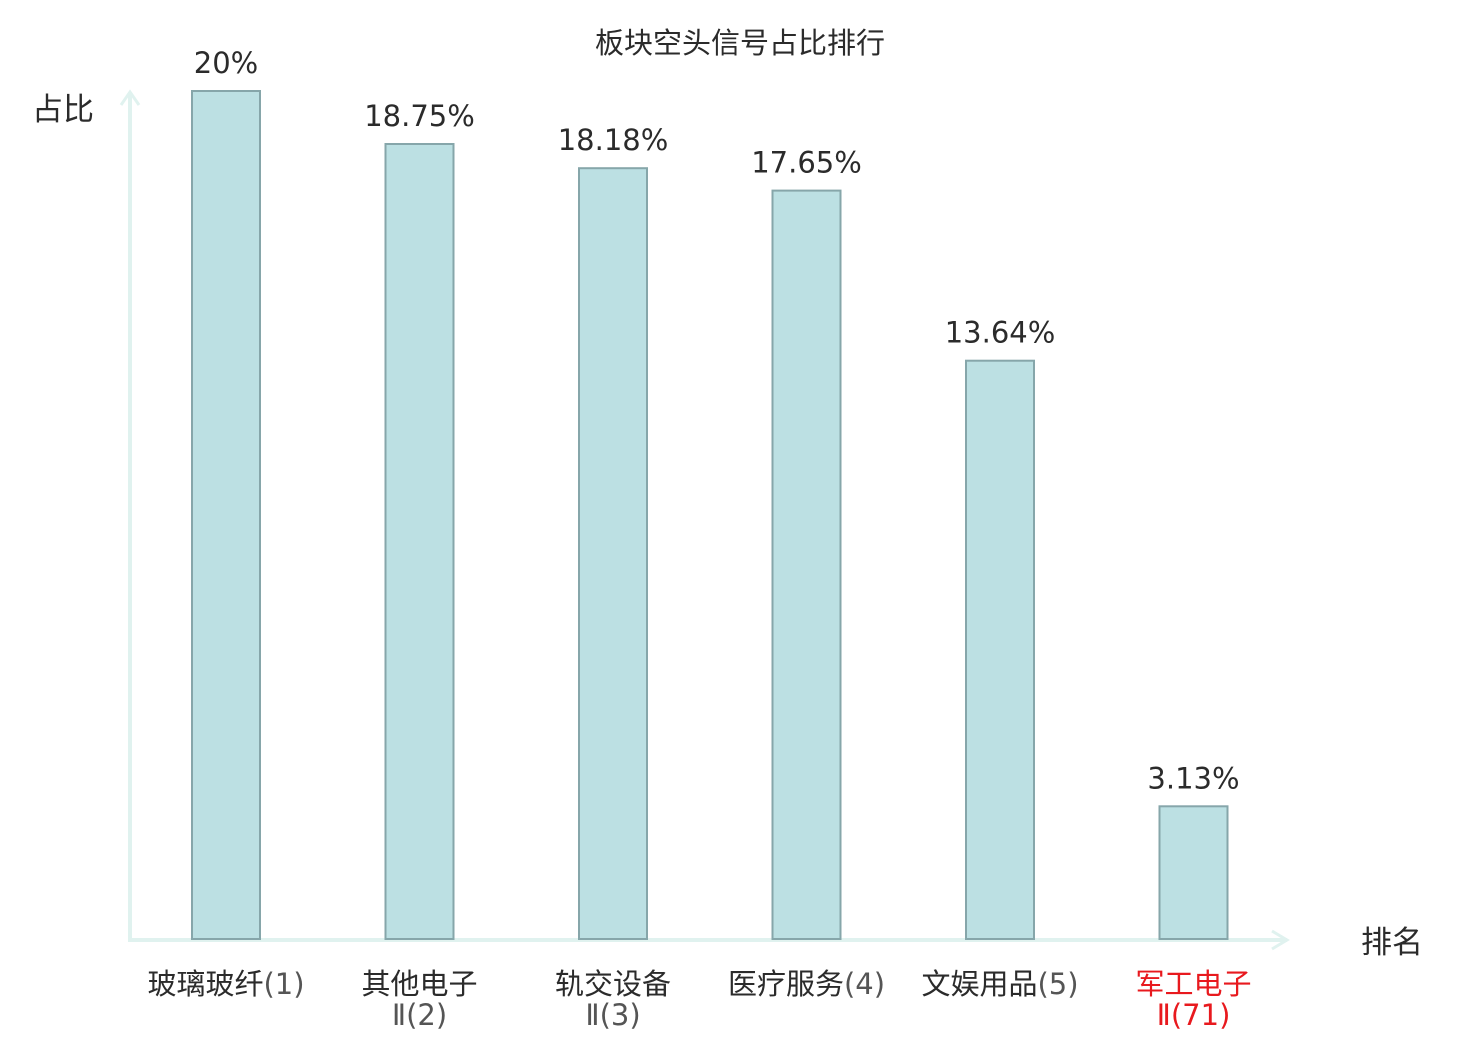  Describe the element at coordinates (1392, 943) in the screenshot. I see `x-axis-label: 排名` at that location.